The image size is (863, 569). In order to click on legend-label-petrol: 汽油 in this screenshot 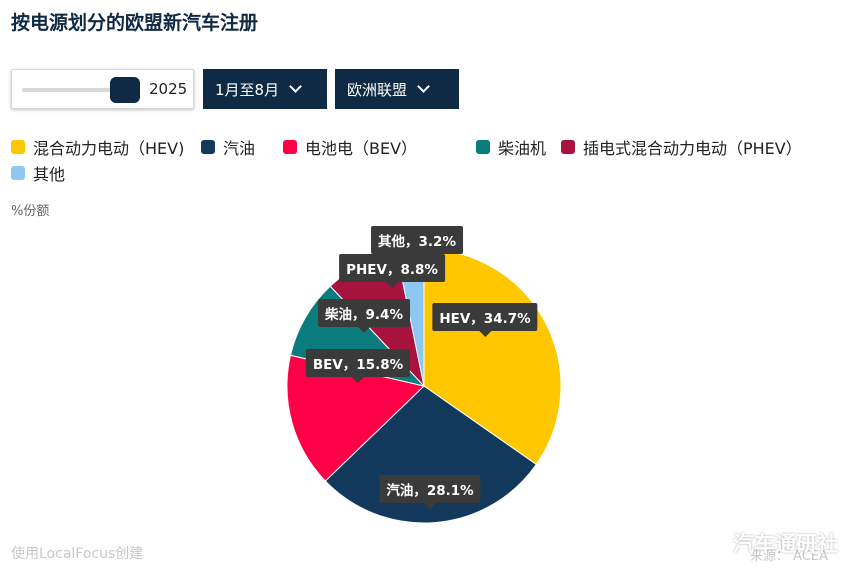, I will do `click(239, 148)`.